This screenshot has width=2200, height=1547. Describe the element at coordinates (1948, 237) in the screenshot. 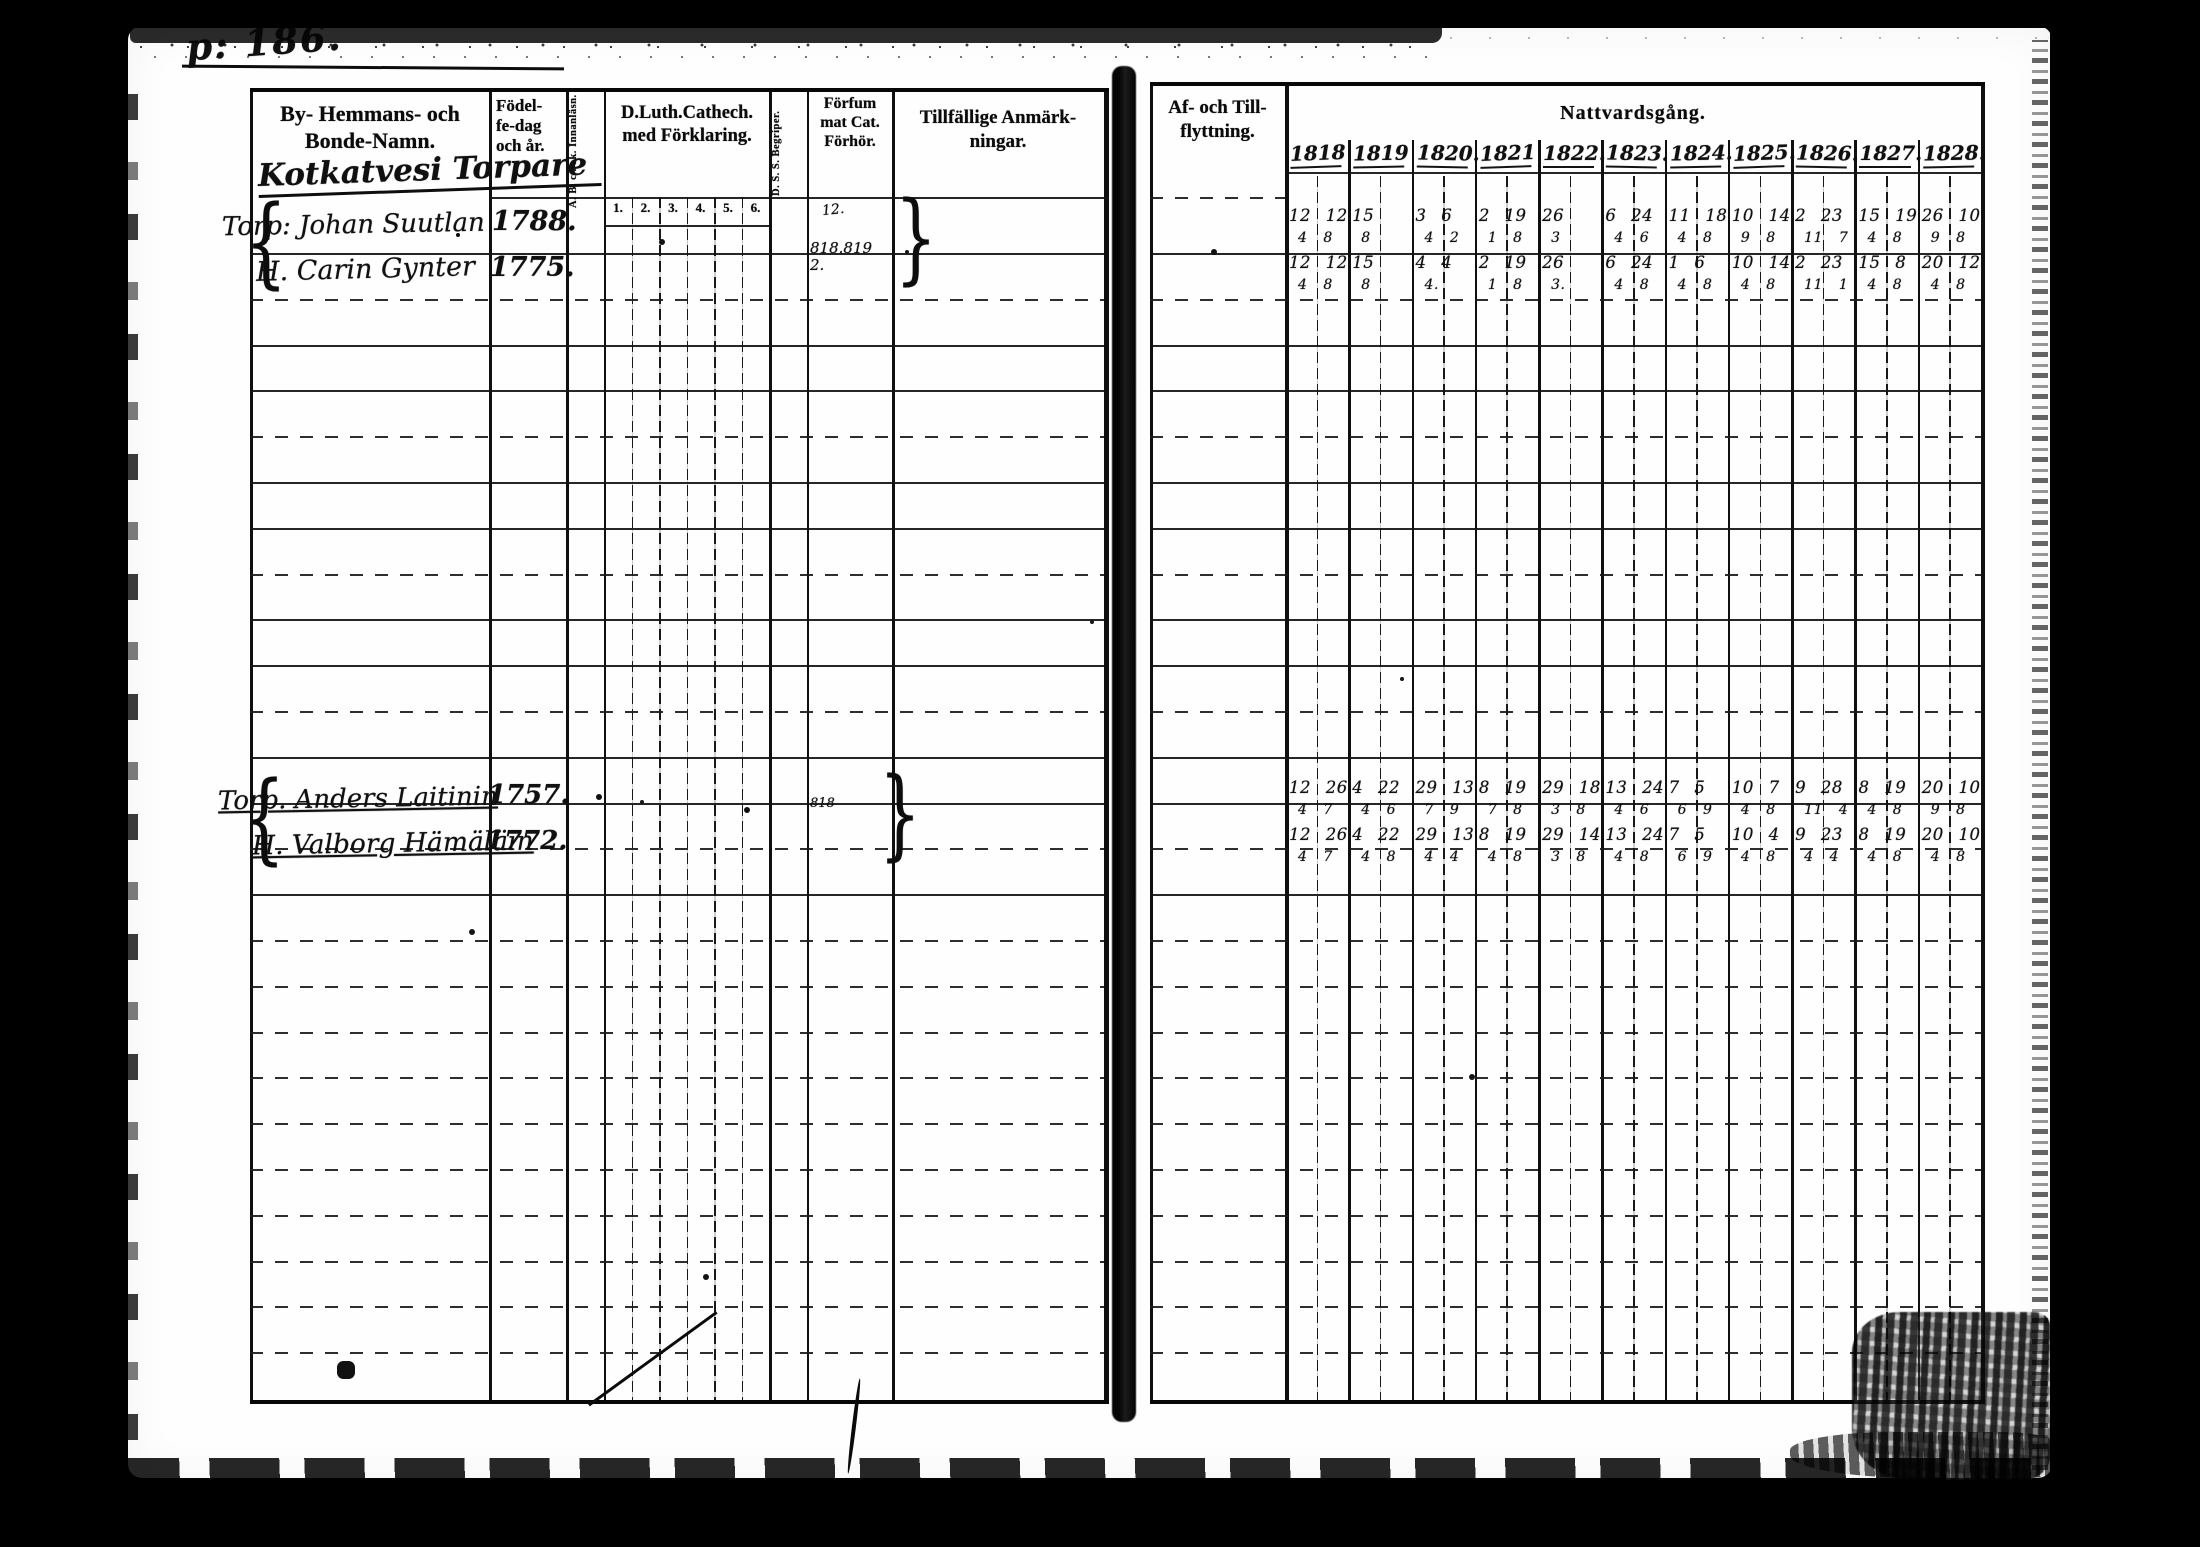

I see `communion-cell: 9 8` at that location.